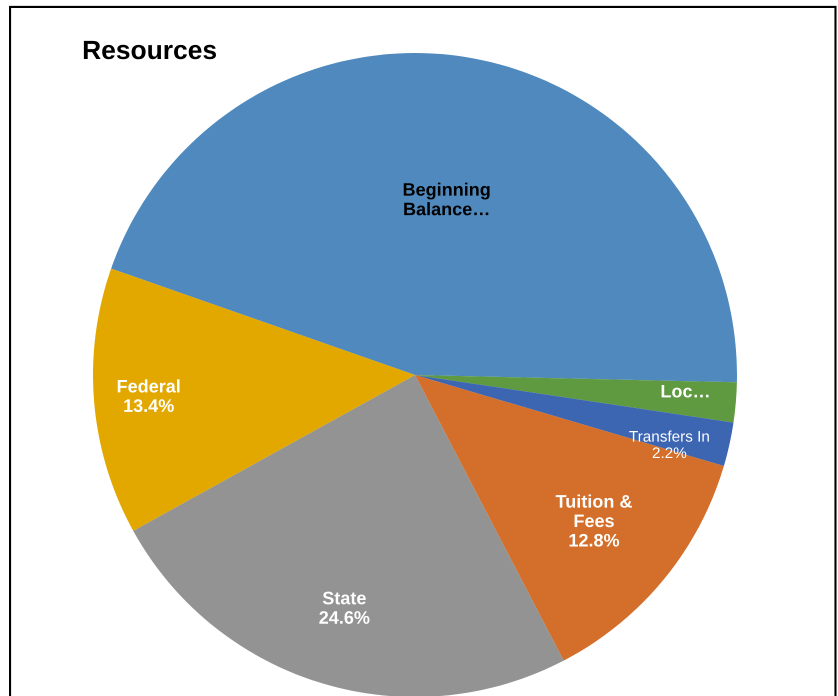  Describe the element at coordinates (150, 50) in the screenshot. I see `chart-title: Resources` at that location.